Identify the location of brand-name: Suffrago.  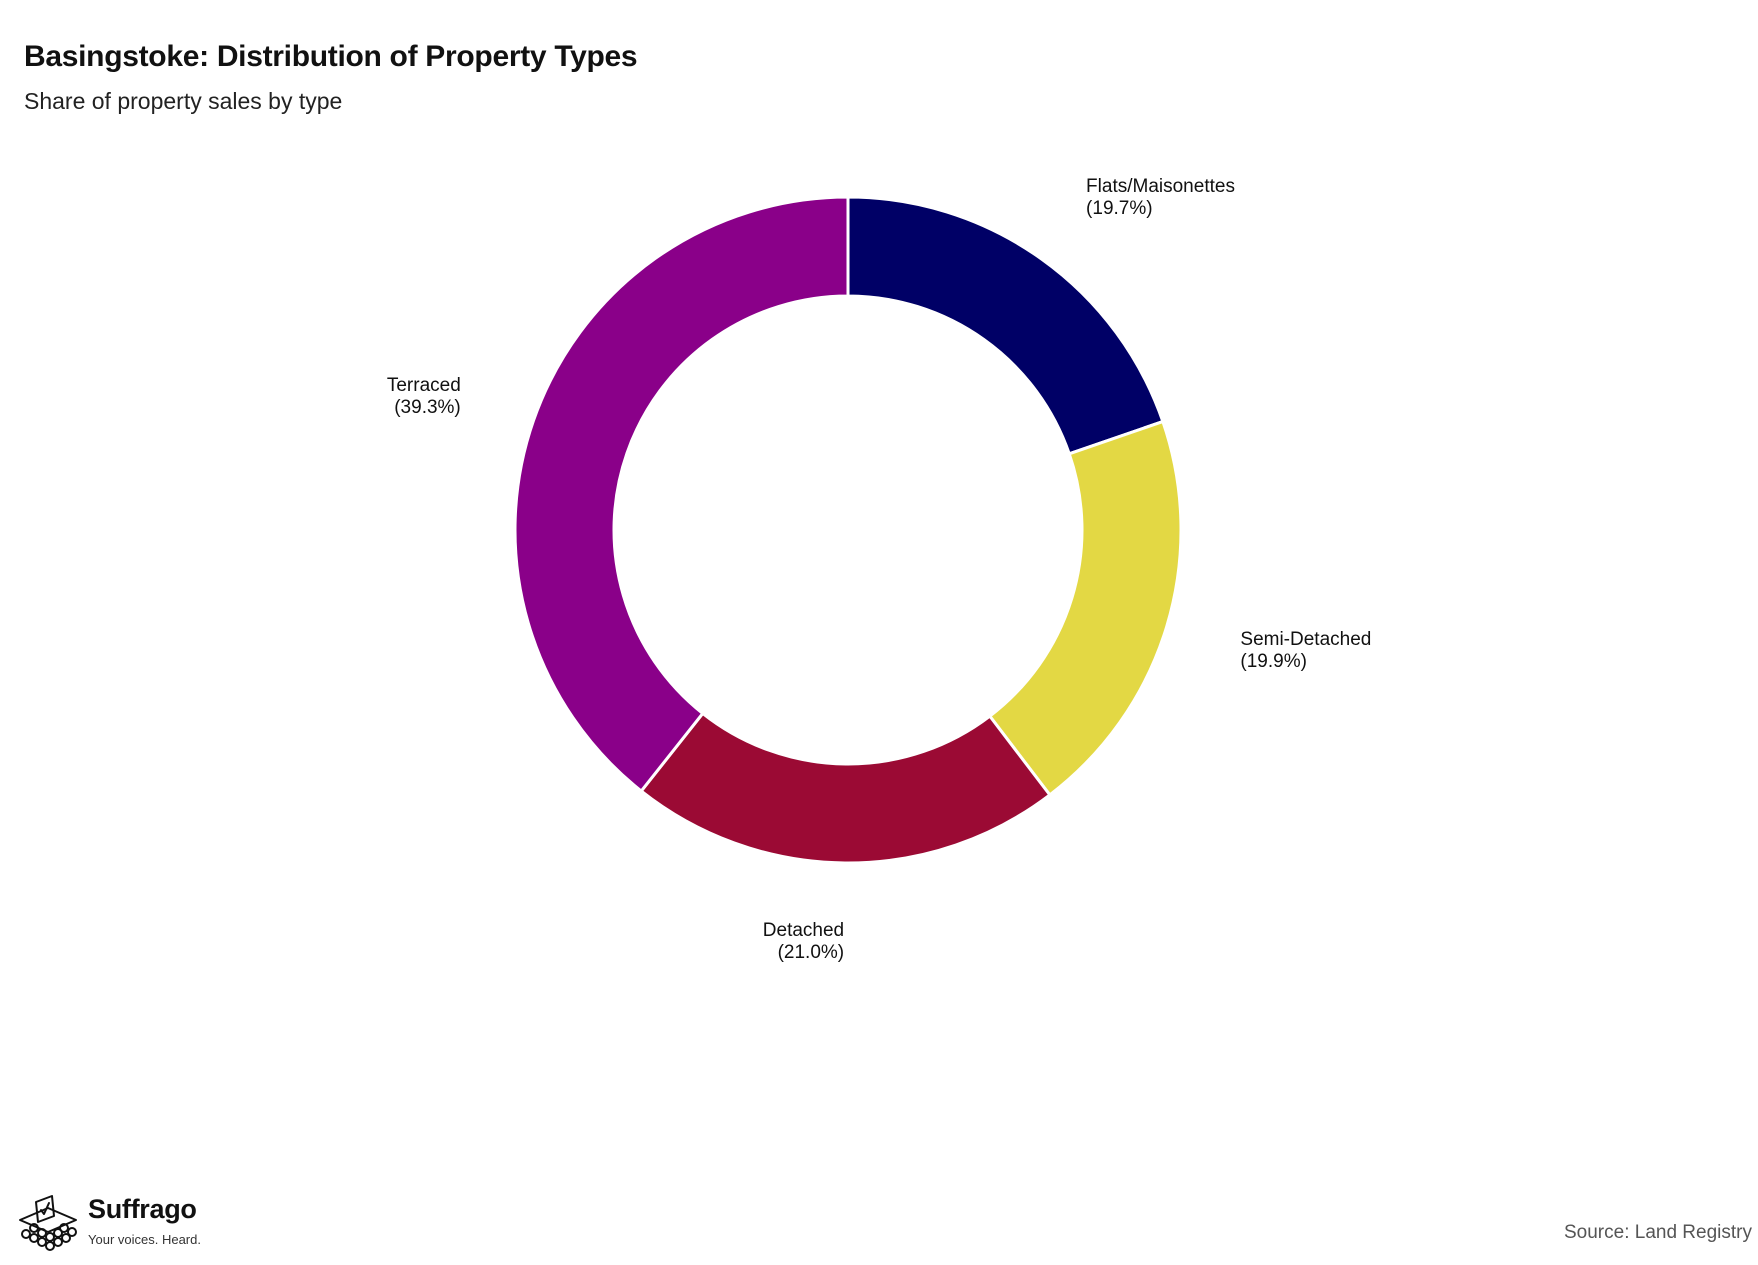
(142, 1209).